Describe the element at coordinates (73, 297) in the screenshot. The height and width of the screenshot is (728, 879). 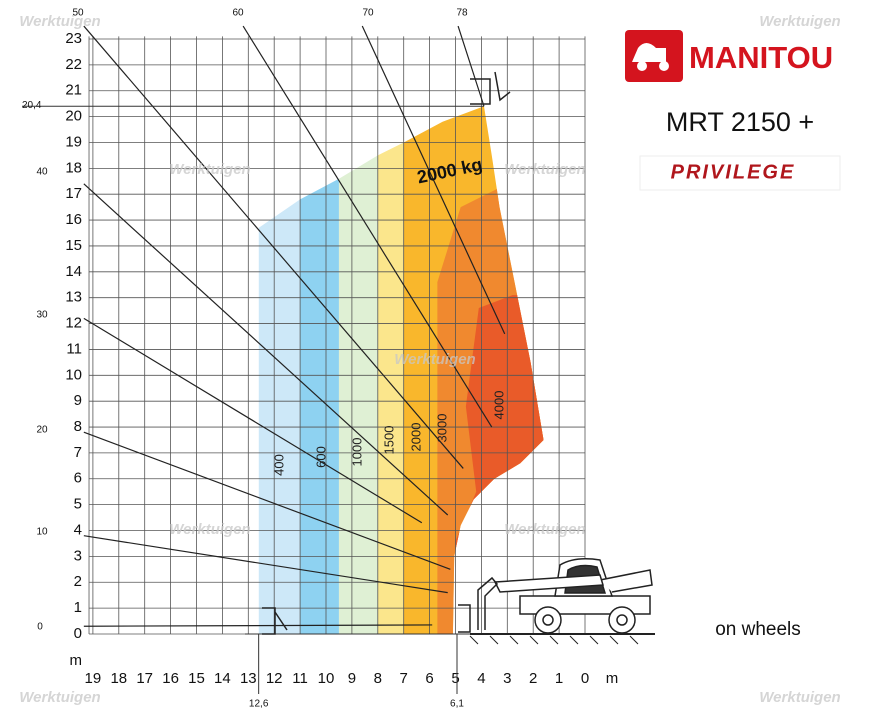
I see `y-tick-label: 13` at that location.